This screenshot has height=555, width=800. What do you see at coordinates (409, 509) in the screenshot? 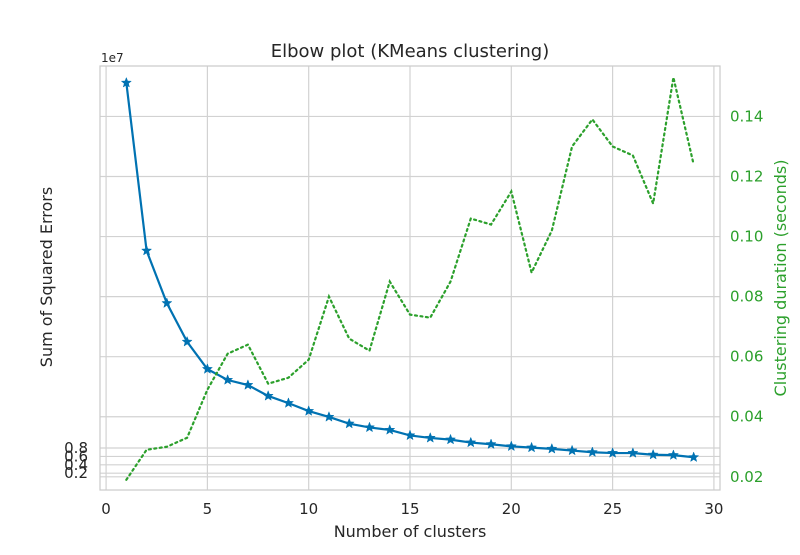
I see `x-tick-label: 15` at bounding box center [409, 509].